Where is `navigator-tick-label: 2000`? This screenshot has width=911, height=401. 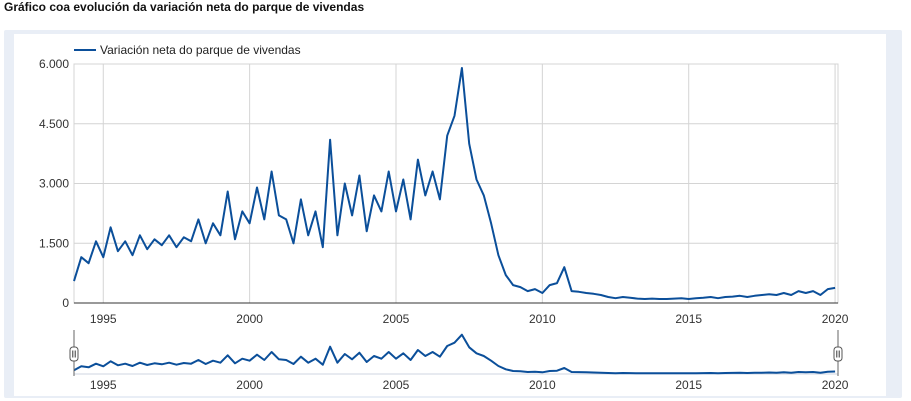 navigator-tick-label: 2000 is located at coordinates (249, 385).